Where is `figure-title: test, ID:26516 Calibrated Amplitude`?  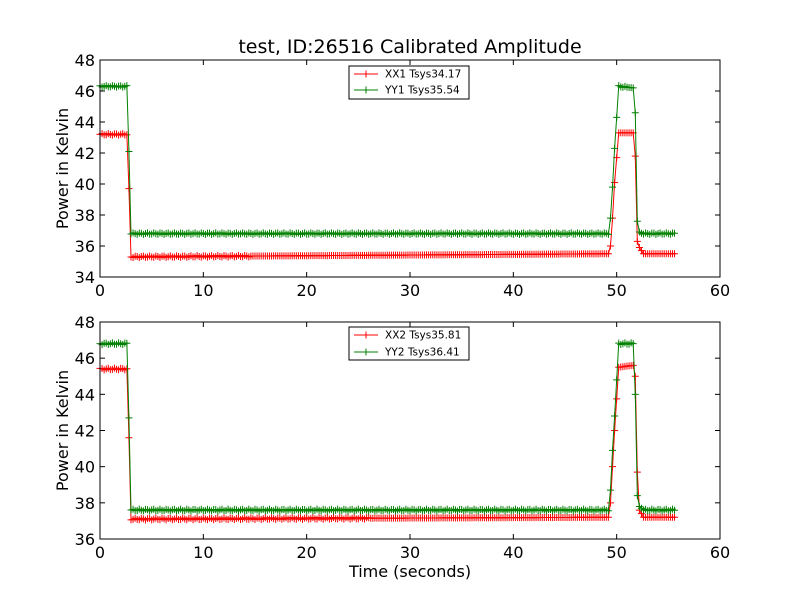
figure-title: test, ID:26516 Calibrated Amplitude is located at coordinates (409, 47).